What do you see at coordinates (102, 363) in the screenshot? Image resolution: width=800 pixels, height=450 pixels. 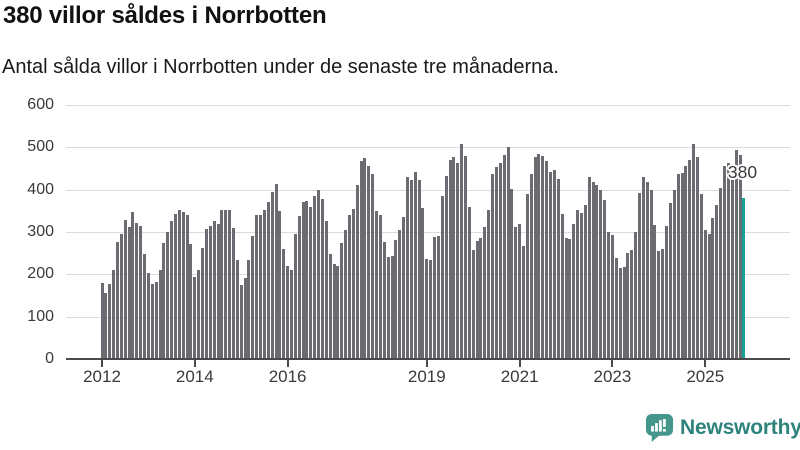 I see `x-tick-2012` at bounding box center [102, 363].